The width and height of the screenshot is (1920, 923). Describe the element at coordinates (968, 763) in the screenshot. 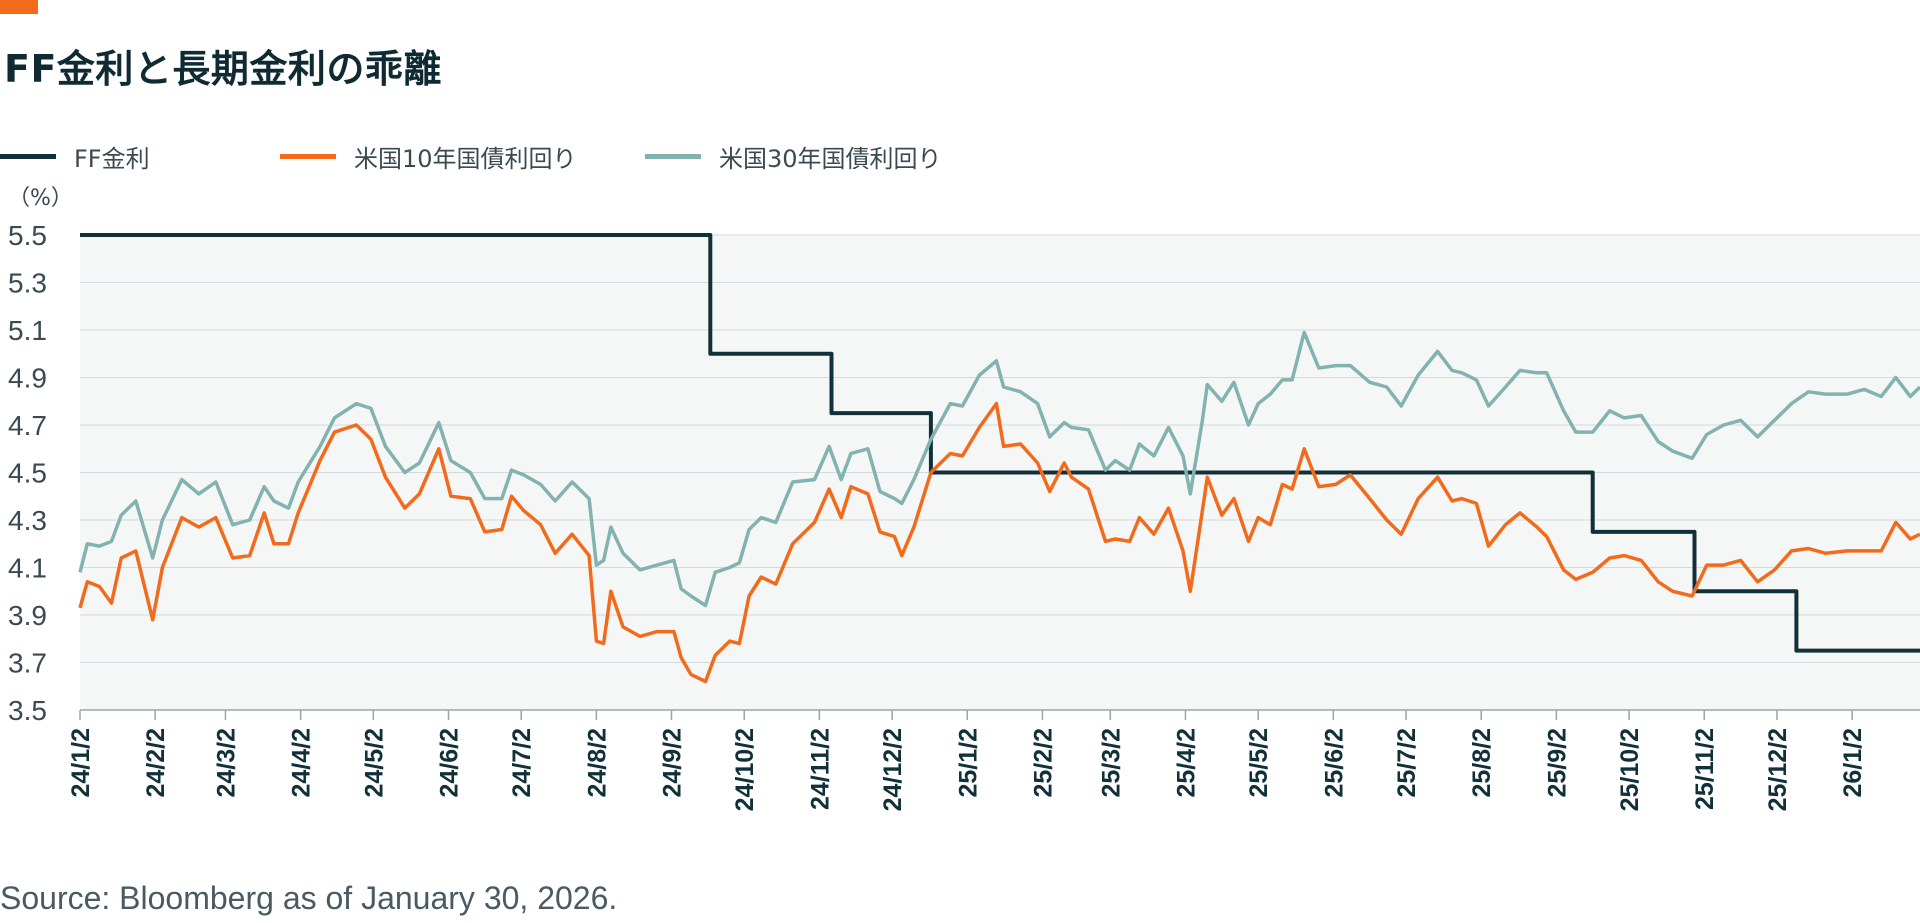

I see `x-tick-label: 25/1/2` at that location.